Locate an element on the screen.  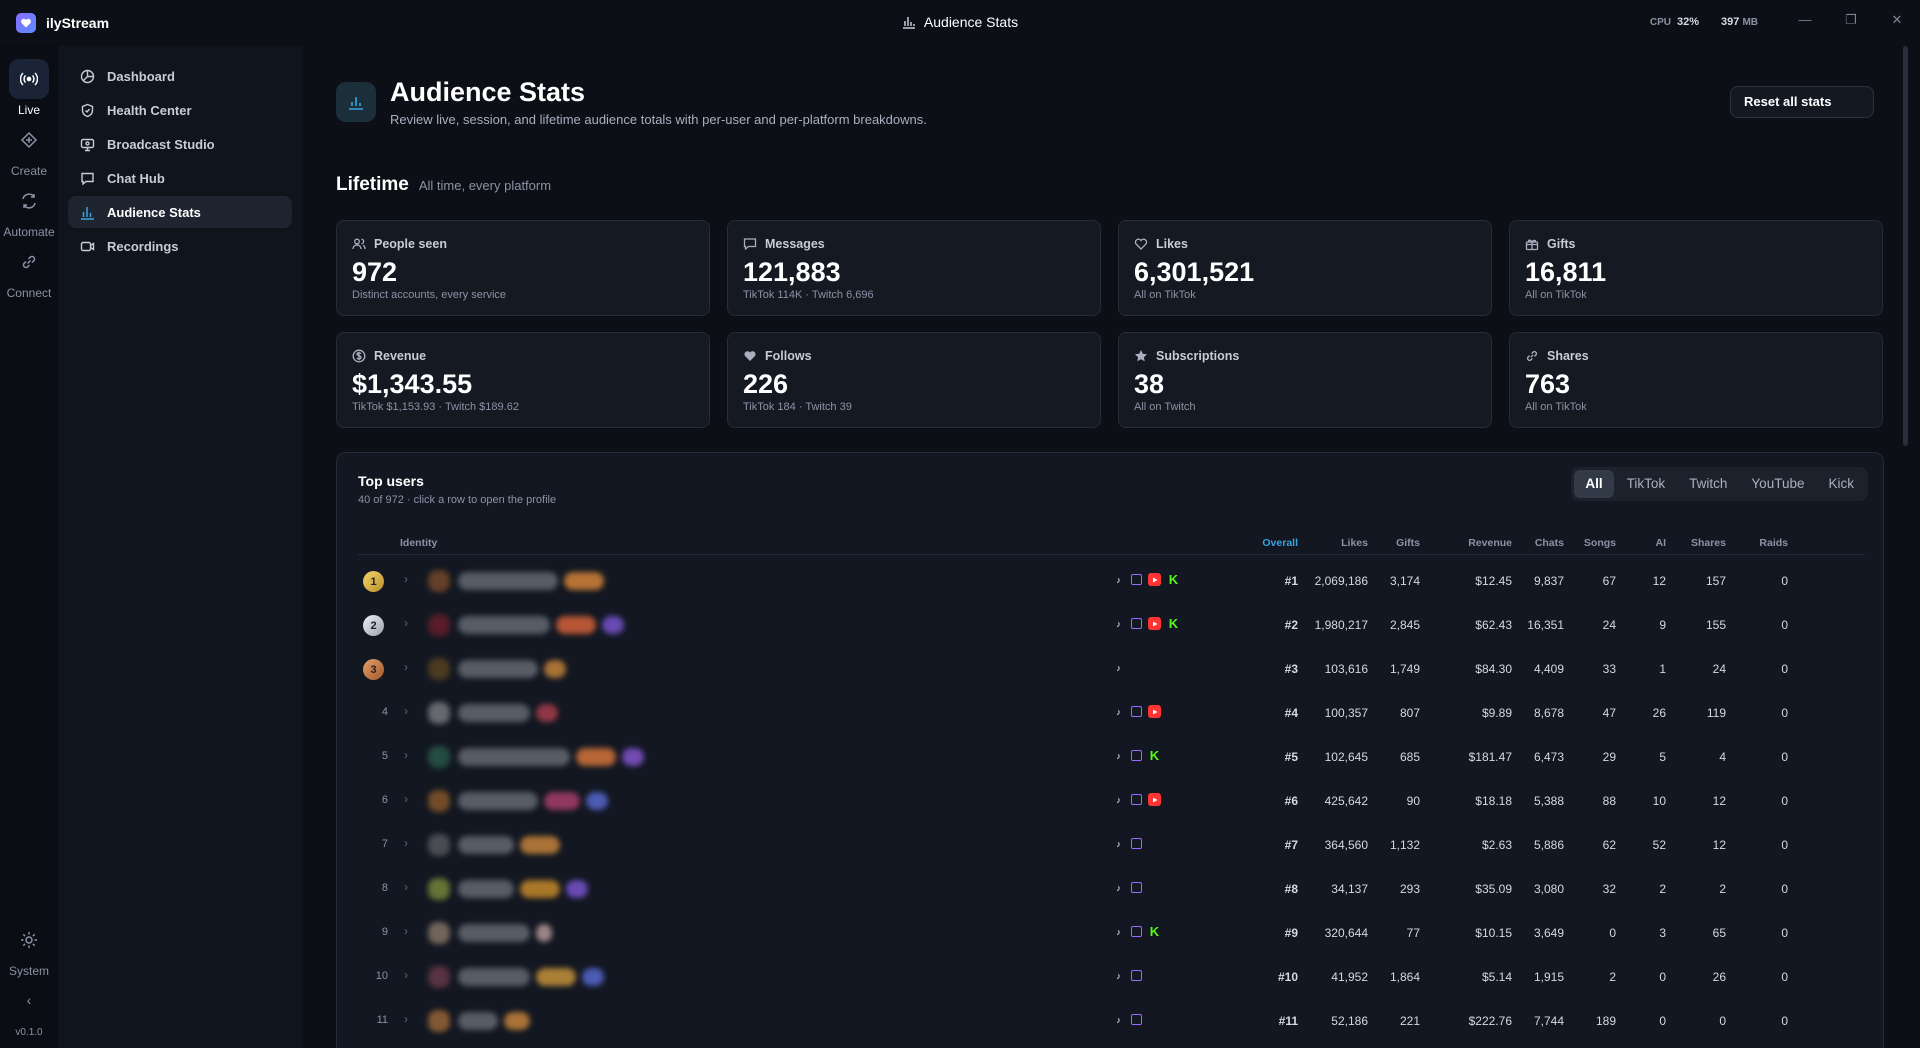
table-row: 4 › ♪ #4 100,357 807 $9.89 8,678 47 26 119 0 is located at coordinates (1111, 713).